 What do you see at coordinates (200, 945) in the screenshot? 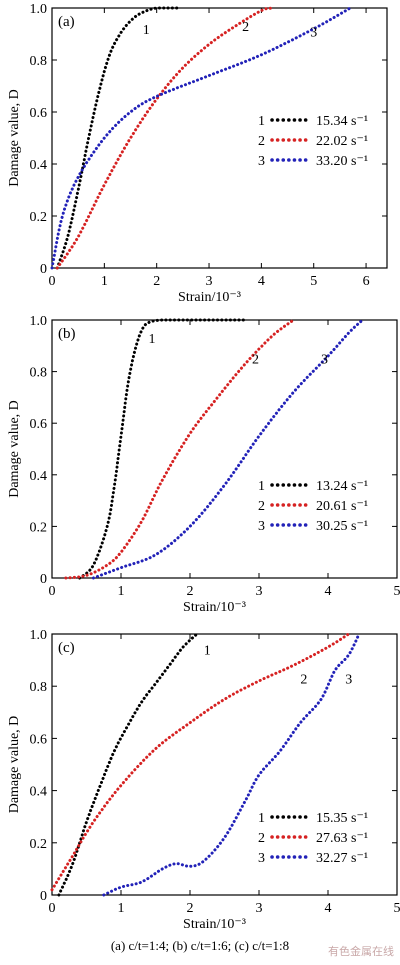
I see `figure-caption: (a) c/t=1:4; (b) c/t=1:6; (c) c/t=1:8` at bounding box center [200, 945].